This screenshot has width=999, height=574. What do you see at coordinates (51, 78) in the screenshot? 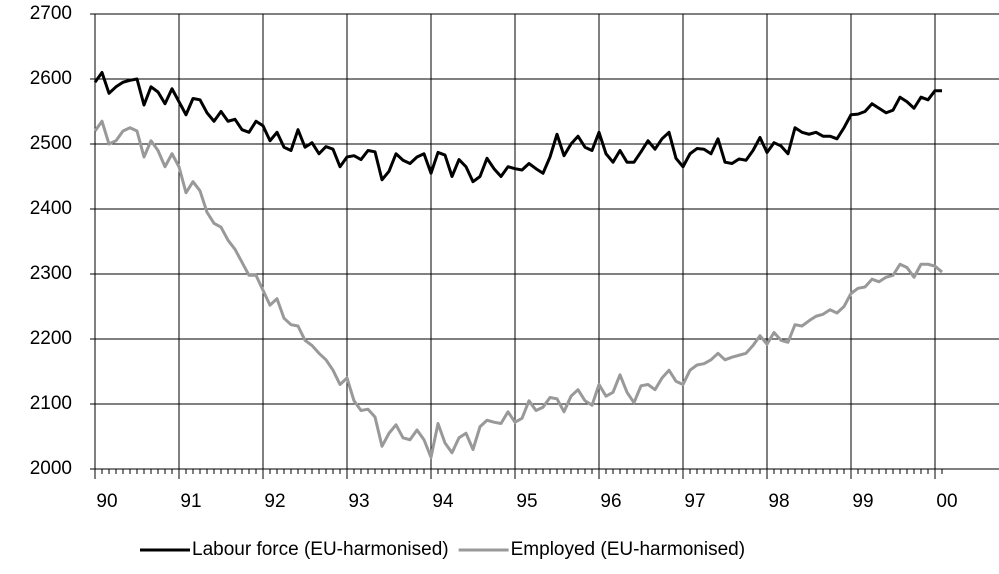
I see `y-tick-label: 2600` at bounding box center [51, 78].